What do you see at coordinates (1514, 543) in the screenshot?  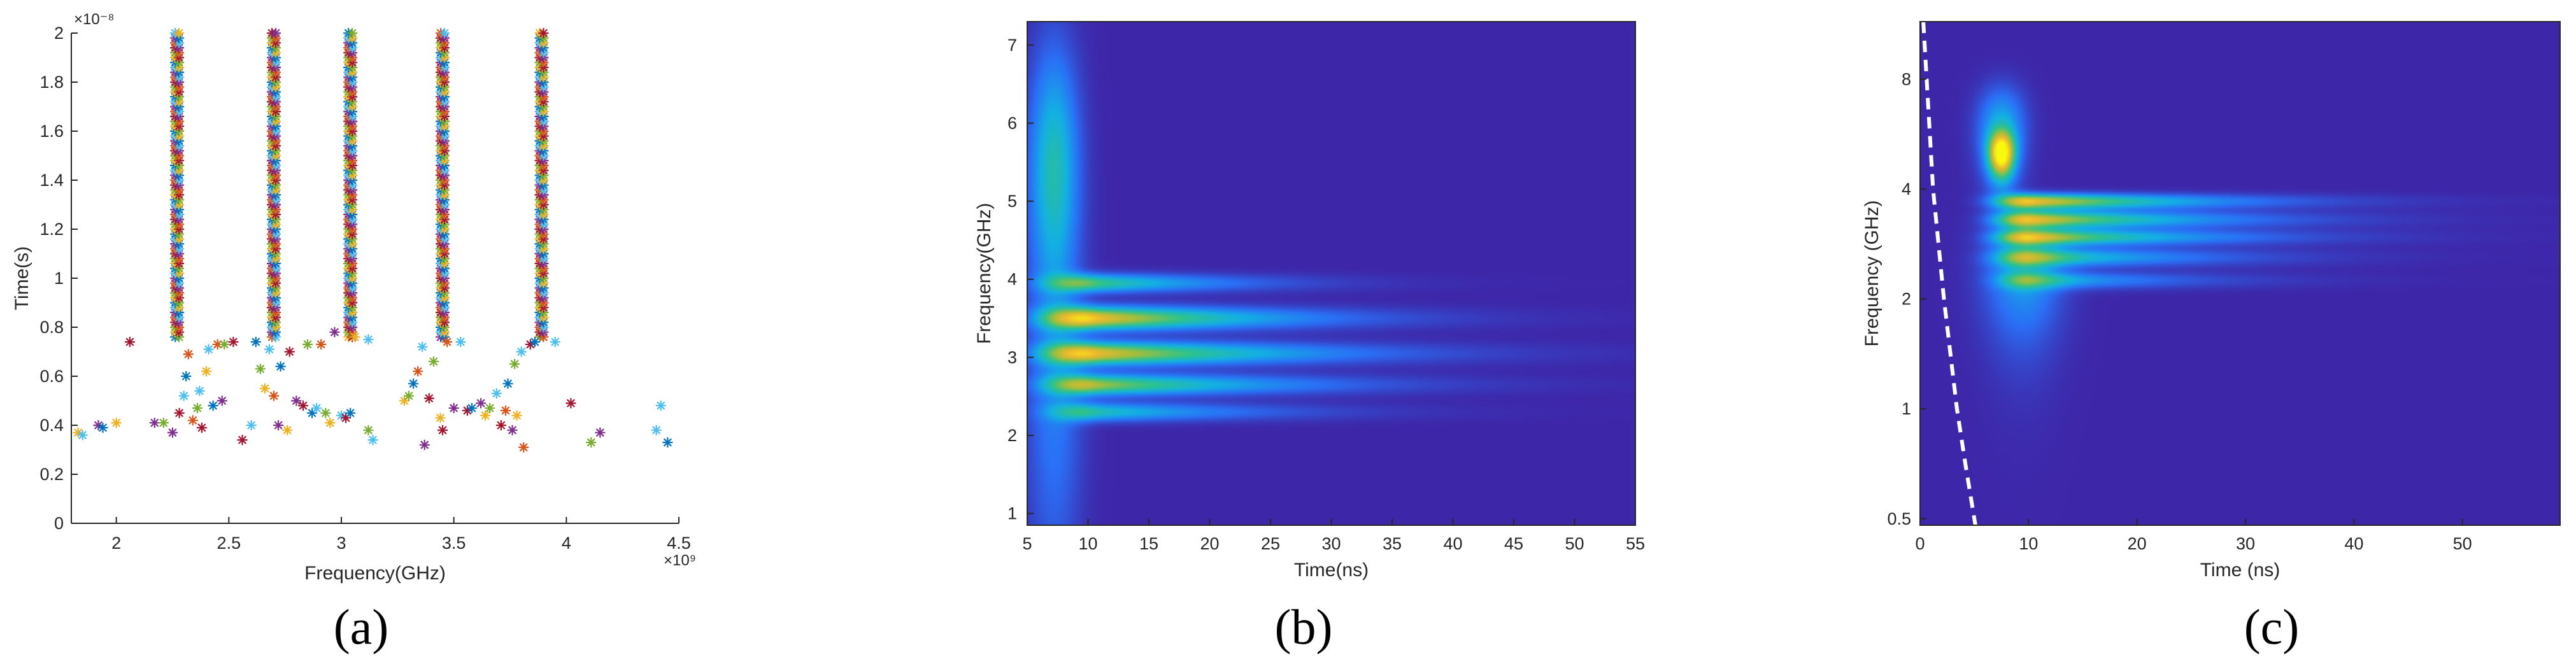 I see `x-tick-label: 45` at bounding box center [1514, 543].